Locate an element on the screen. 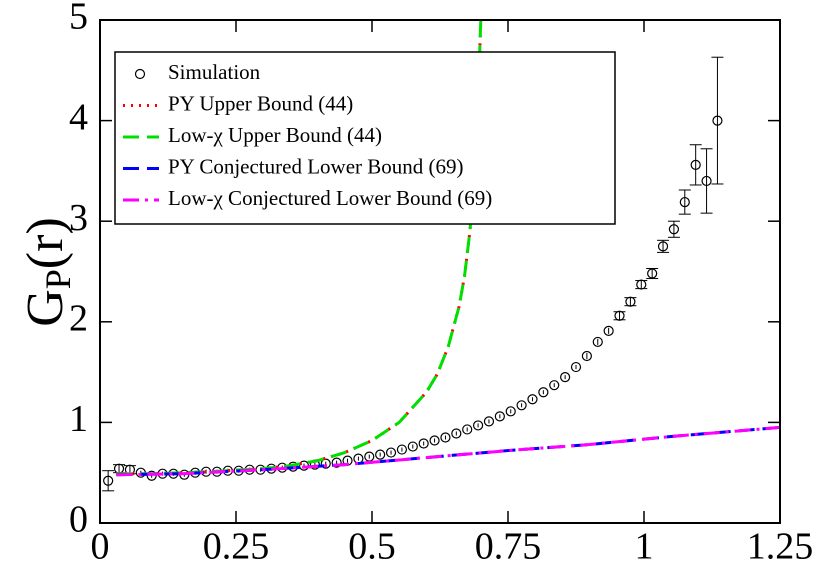 The width and height of the screenshot is (830, 570). x-tick-label: 0.75 is located at coordinates (508, 547).